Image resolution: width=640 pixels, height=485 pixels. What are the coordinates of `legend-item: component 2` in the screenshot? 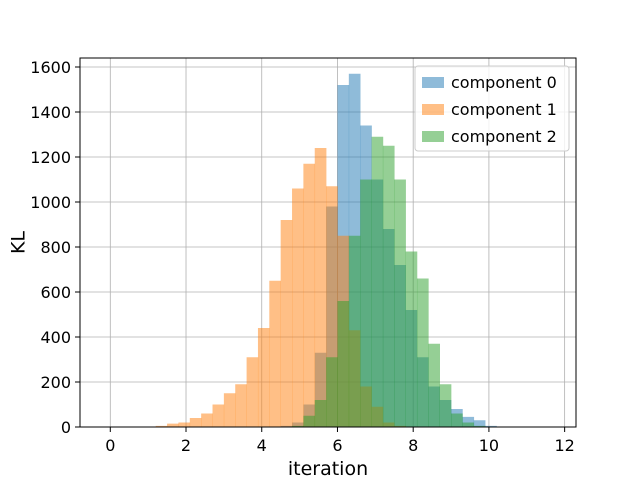 It's located at (489, 136).